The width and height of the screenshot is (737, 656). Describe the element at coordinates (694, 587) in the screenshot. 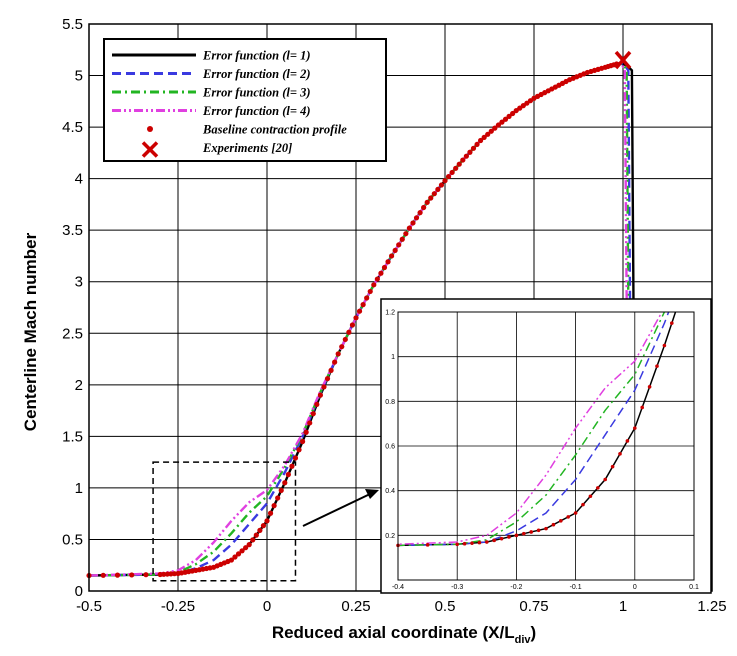

I see `inset-x-tick-label: 0.1` at that location.